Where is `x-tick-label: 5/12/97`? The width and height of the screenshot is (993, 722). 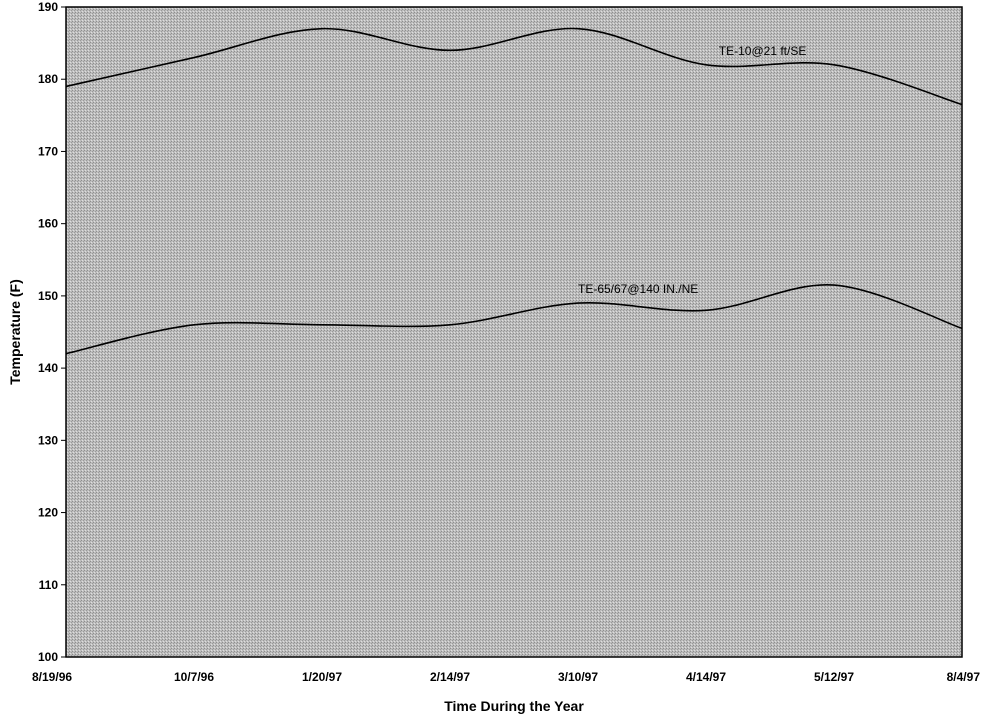
x-tick-label: 5/12/97 is located at coordinates (834, 677).